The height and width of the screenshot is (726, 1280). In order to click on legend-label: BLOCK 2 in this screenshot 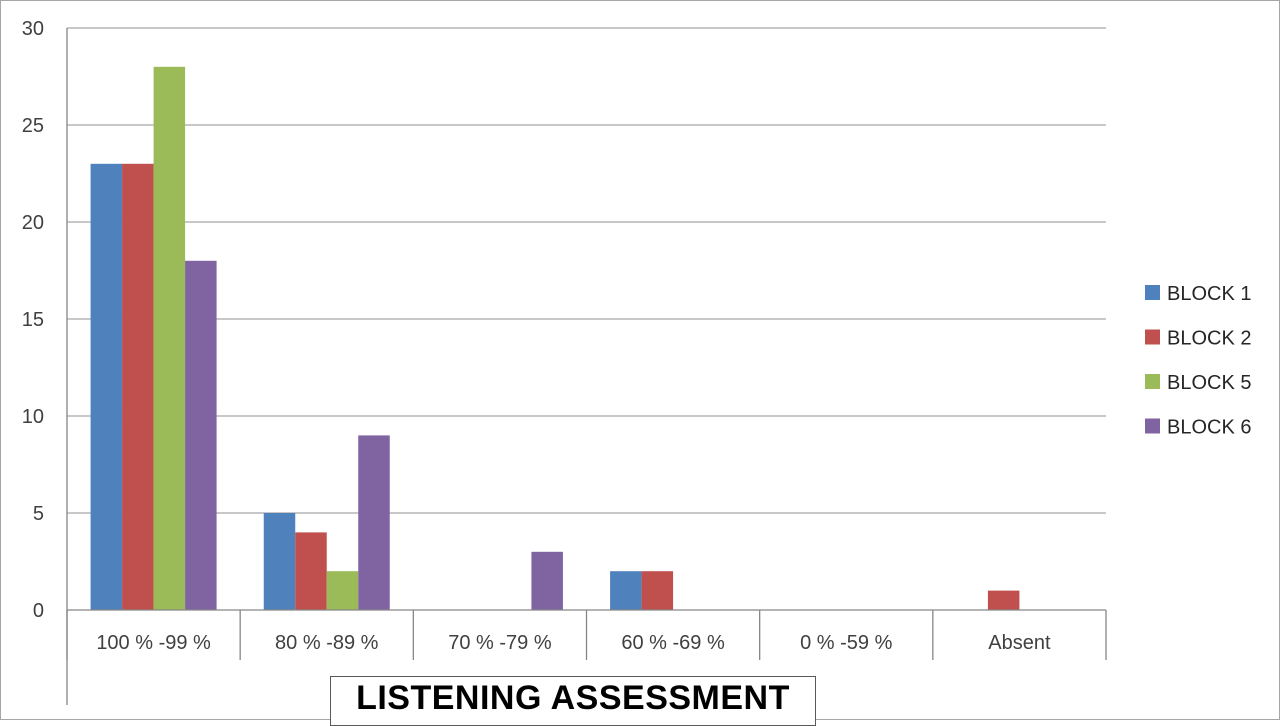, I will do `click(1209, 339)`.